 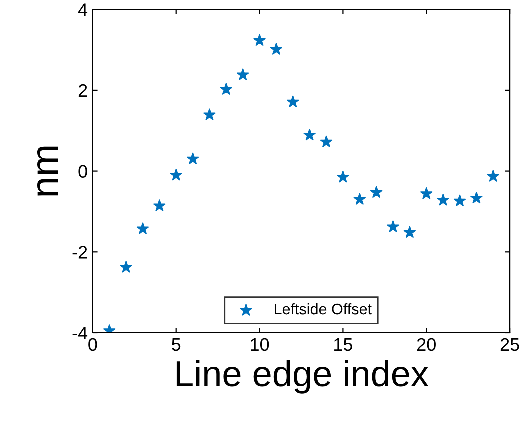 I want to click on x-tick-label: 10, so click(x=260, y=345).